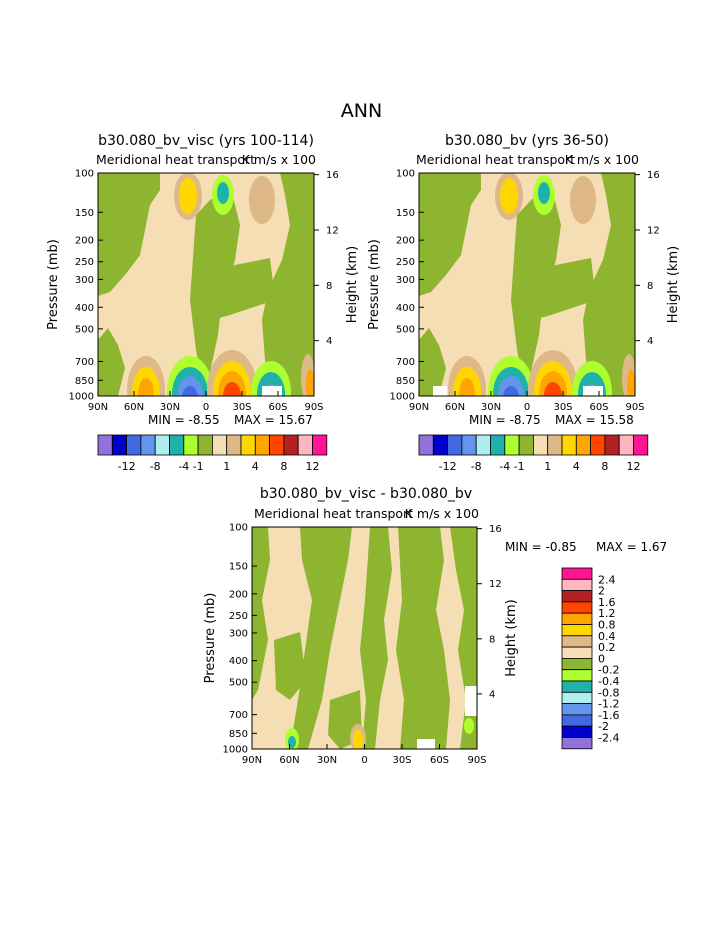 The height and width of the screenshot is (935, 723). What do you see at coordinates (279, 159) in the screenshot?
I see `panel-1-subtitle-right: K m/s x 100` at bounding box center [279, 159].